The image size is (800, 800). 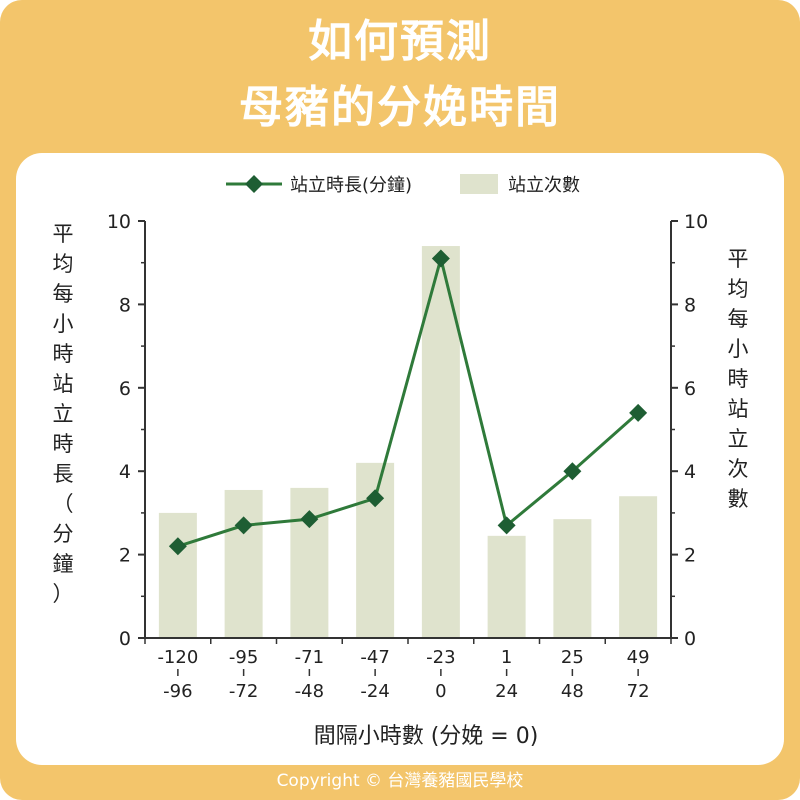 What do you see at coordinates (177, 657) in the screenshot?
I see `x-label-top-0: -120` at bounding box center [177, 657].